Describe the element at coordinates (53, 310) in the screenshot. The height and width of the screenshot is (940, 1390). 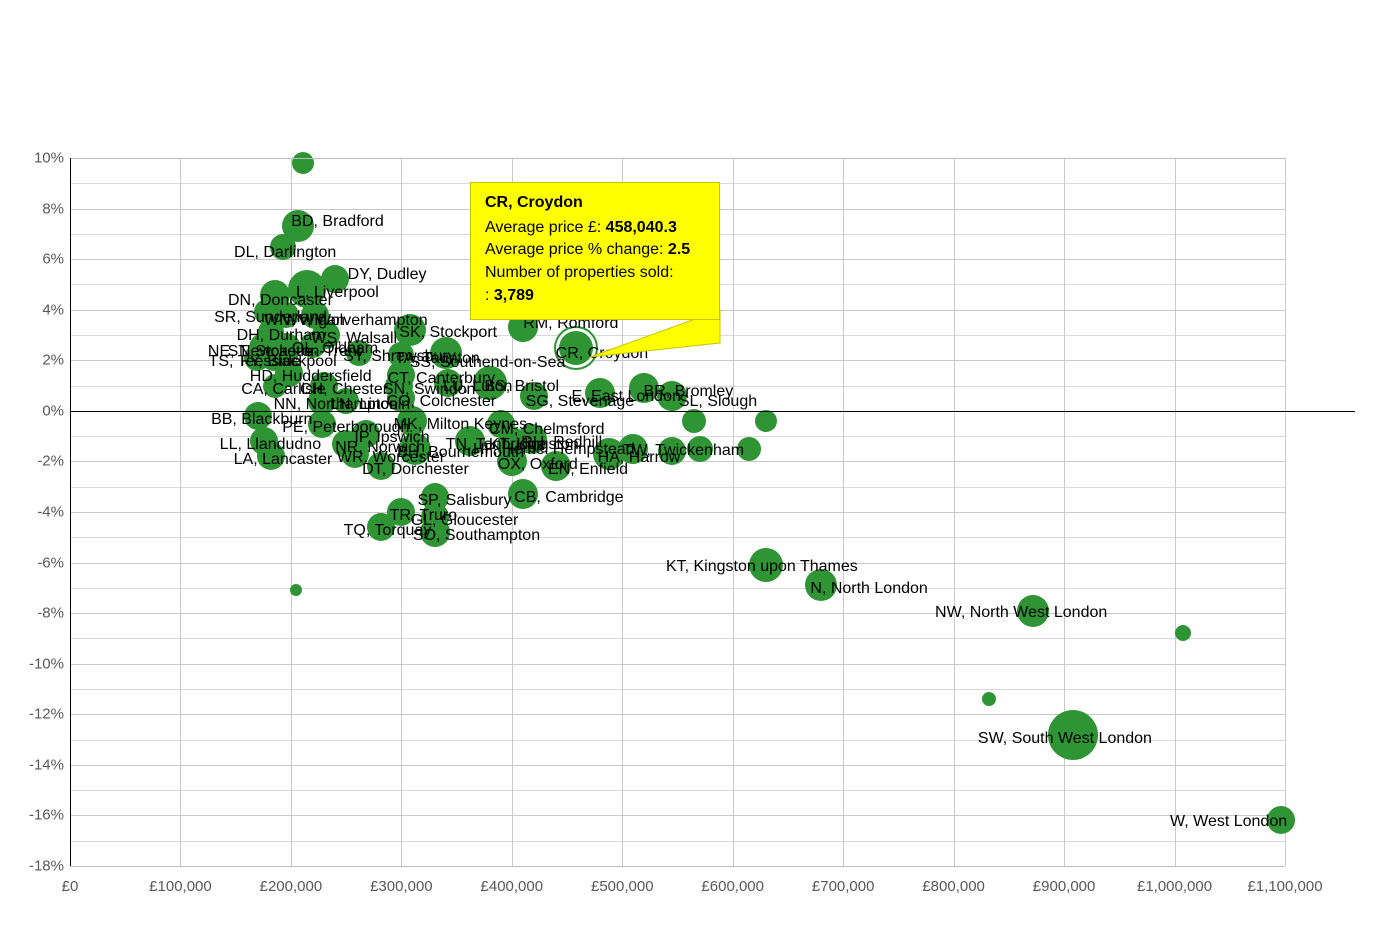
I see `y-axis-tick-label: 4%` at that location.